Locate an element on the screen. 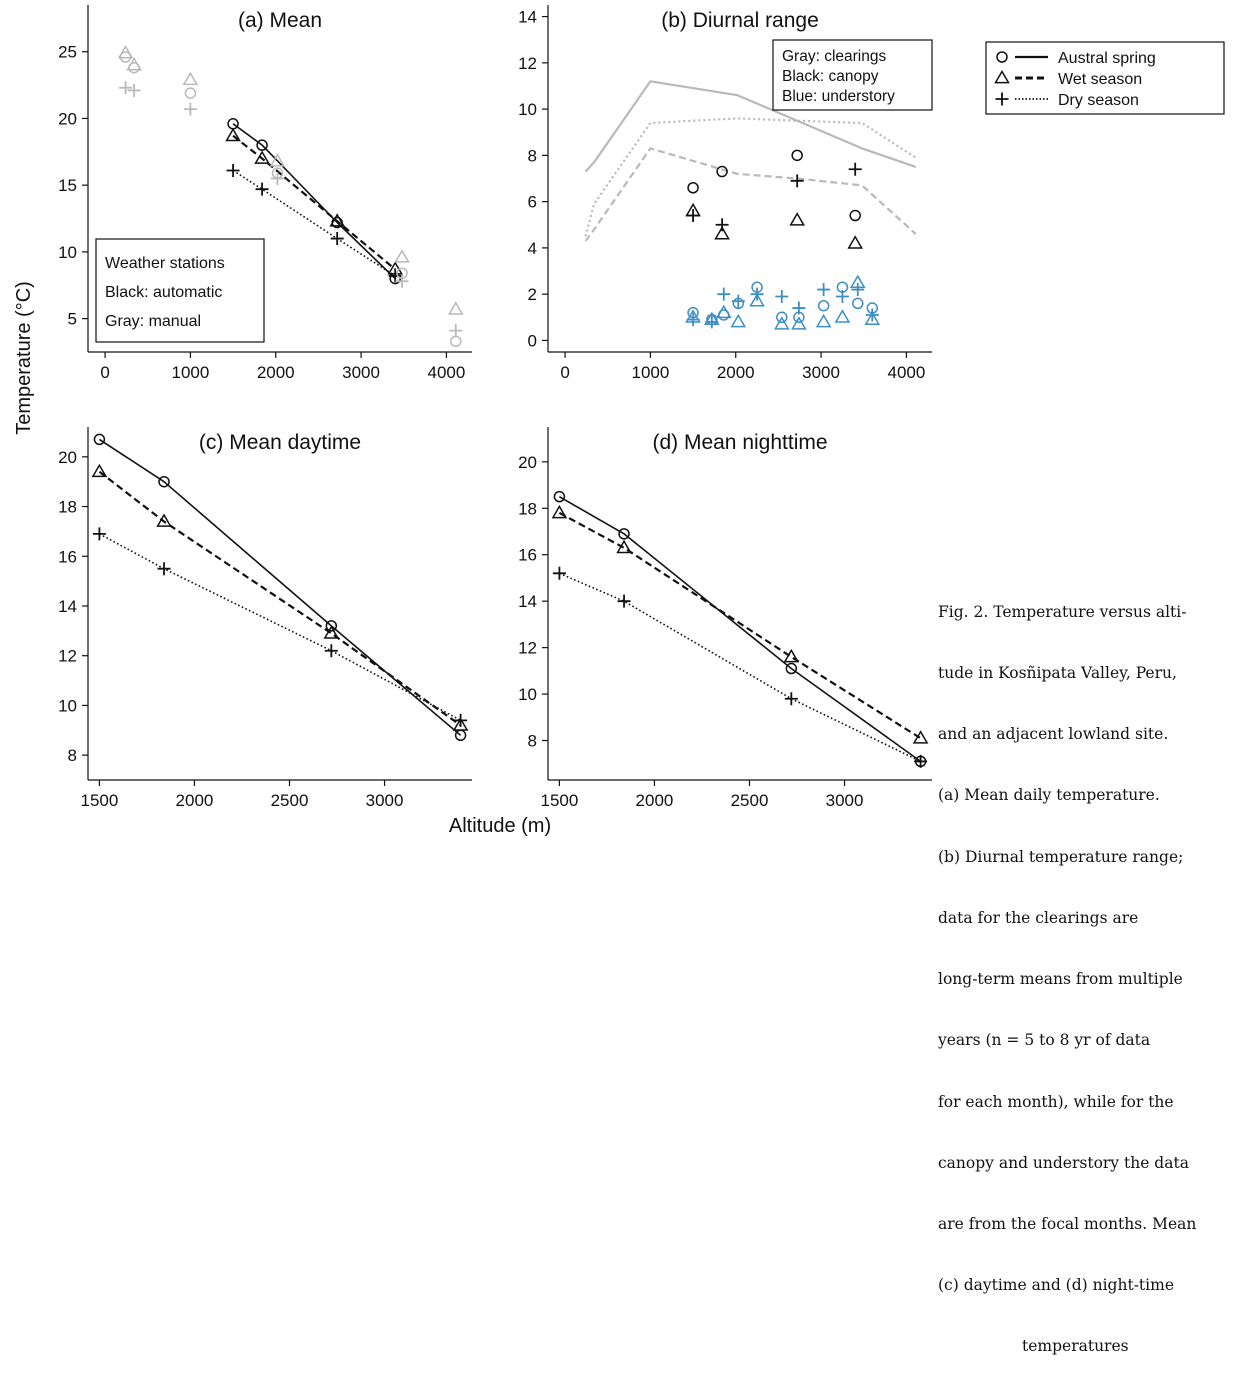 This screenshot has height=1377, width=1244. annotation-text: Black: canopy is located at coordinates (830, 76).